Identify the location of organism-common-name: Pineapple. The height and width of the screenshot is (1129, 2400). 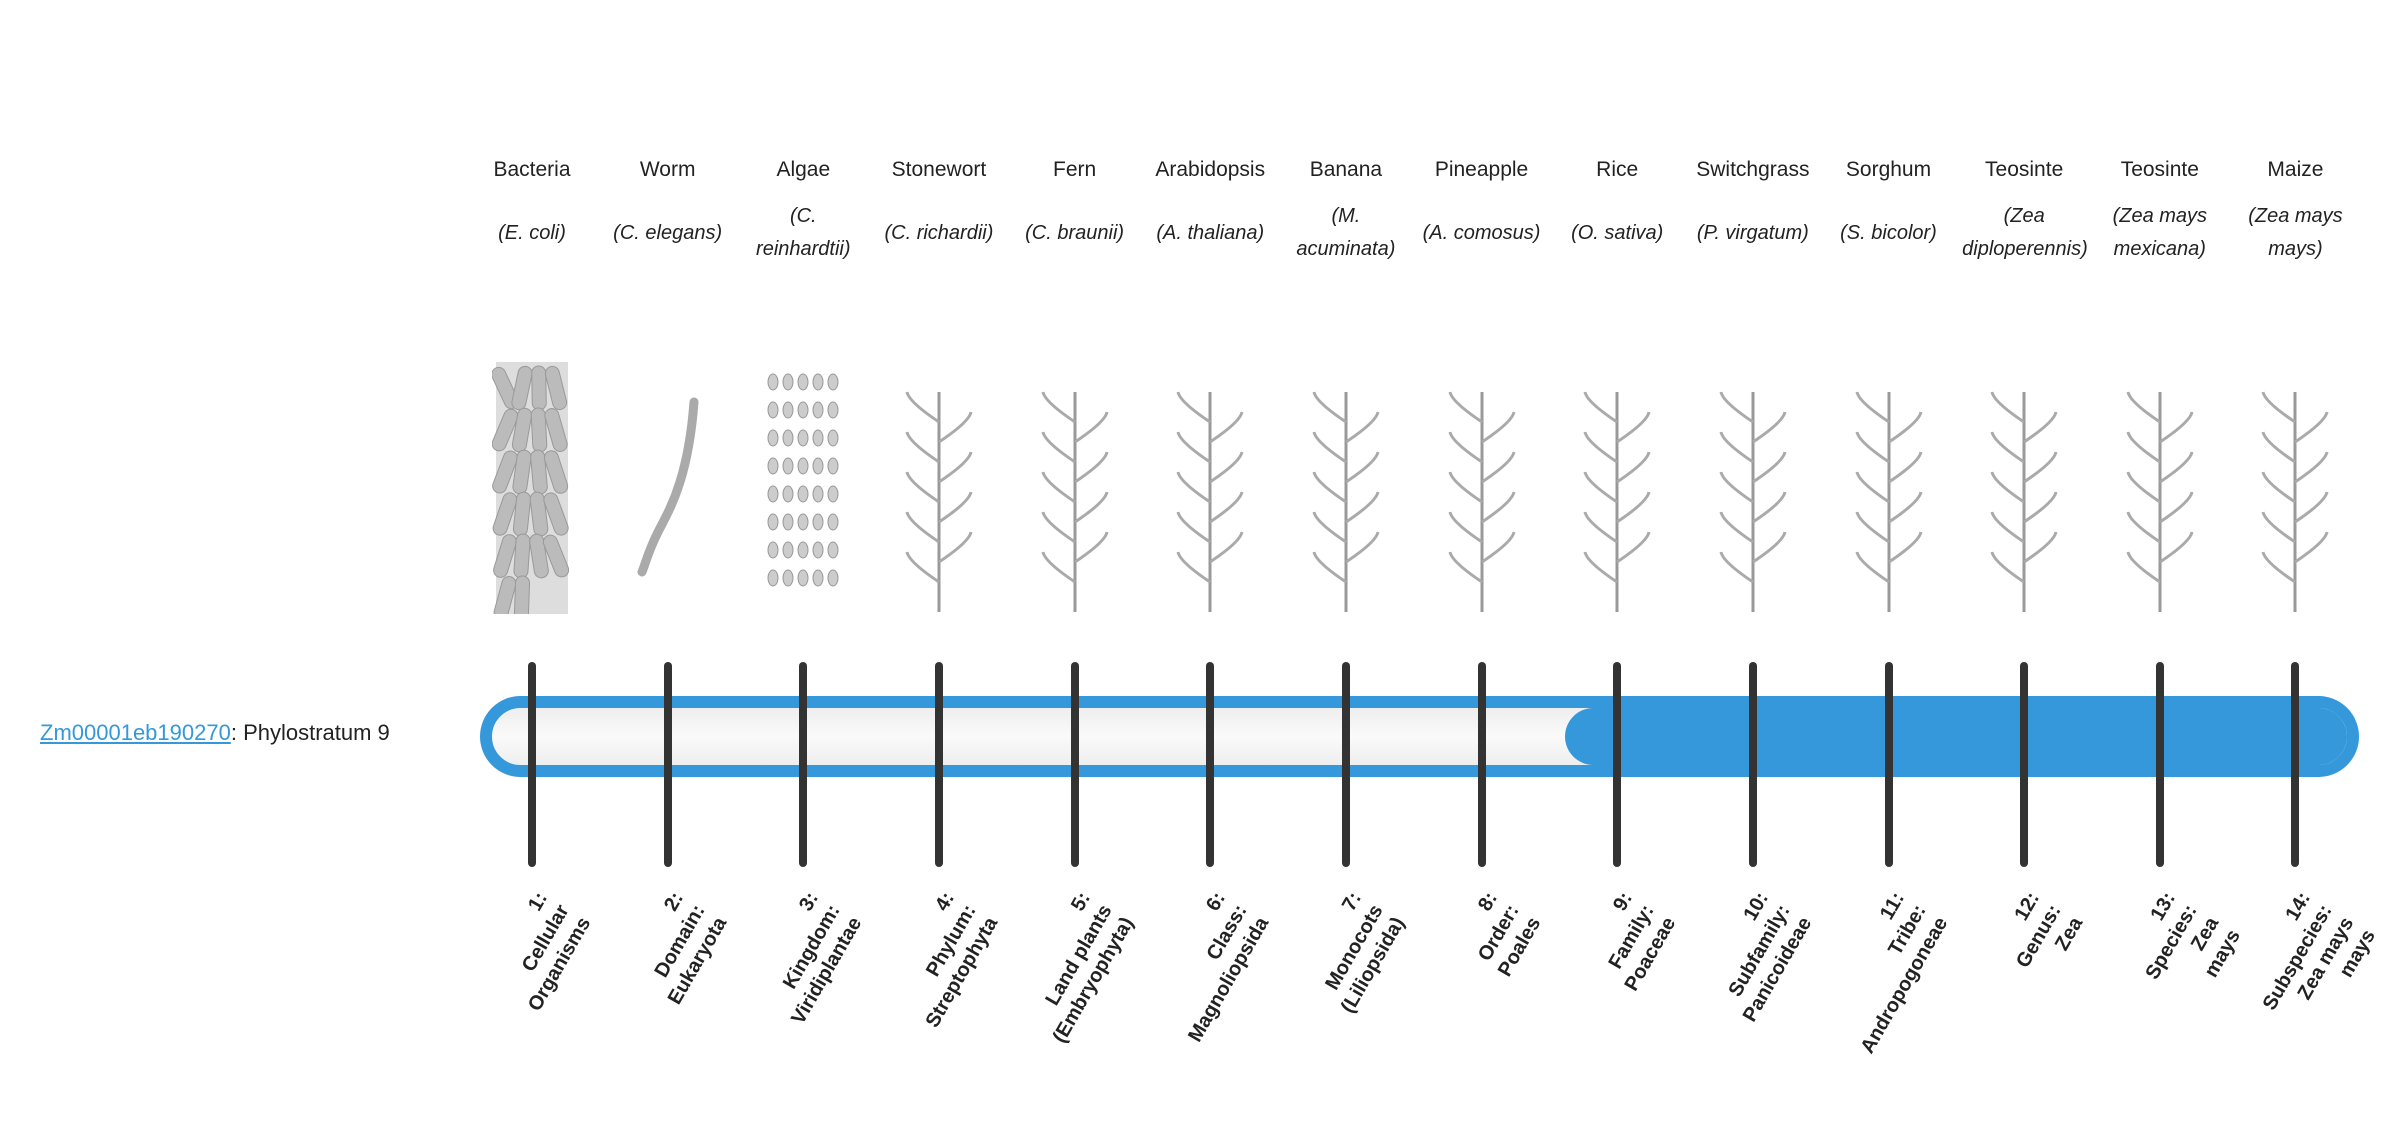
(1481, 169).